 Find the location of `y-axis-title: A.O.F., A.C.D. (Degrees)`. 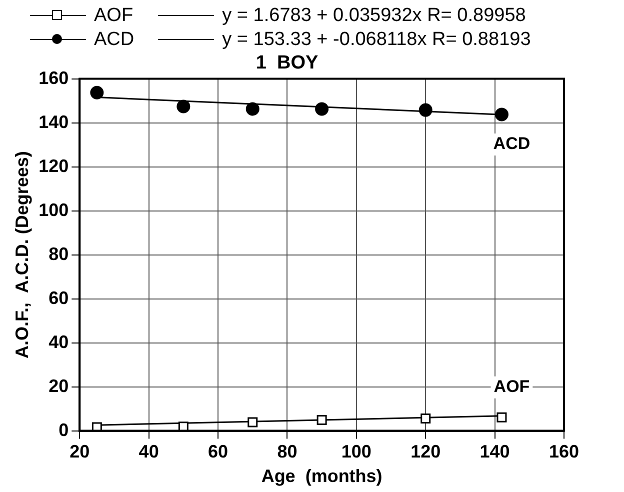

y-axis-title: A.O.F., A.C.D. (Degrees) is located at coordinates (22, 254).